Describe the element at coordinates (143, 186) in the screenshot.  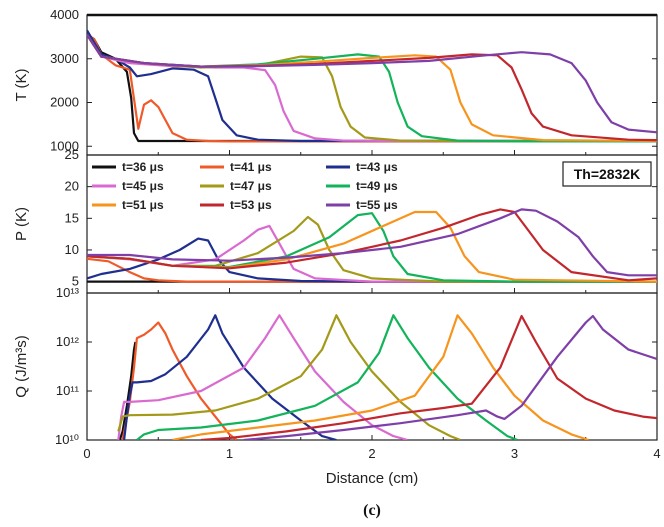
I see `legend-label-4: t=45 μs` at that location.